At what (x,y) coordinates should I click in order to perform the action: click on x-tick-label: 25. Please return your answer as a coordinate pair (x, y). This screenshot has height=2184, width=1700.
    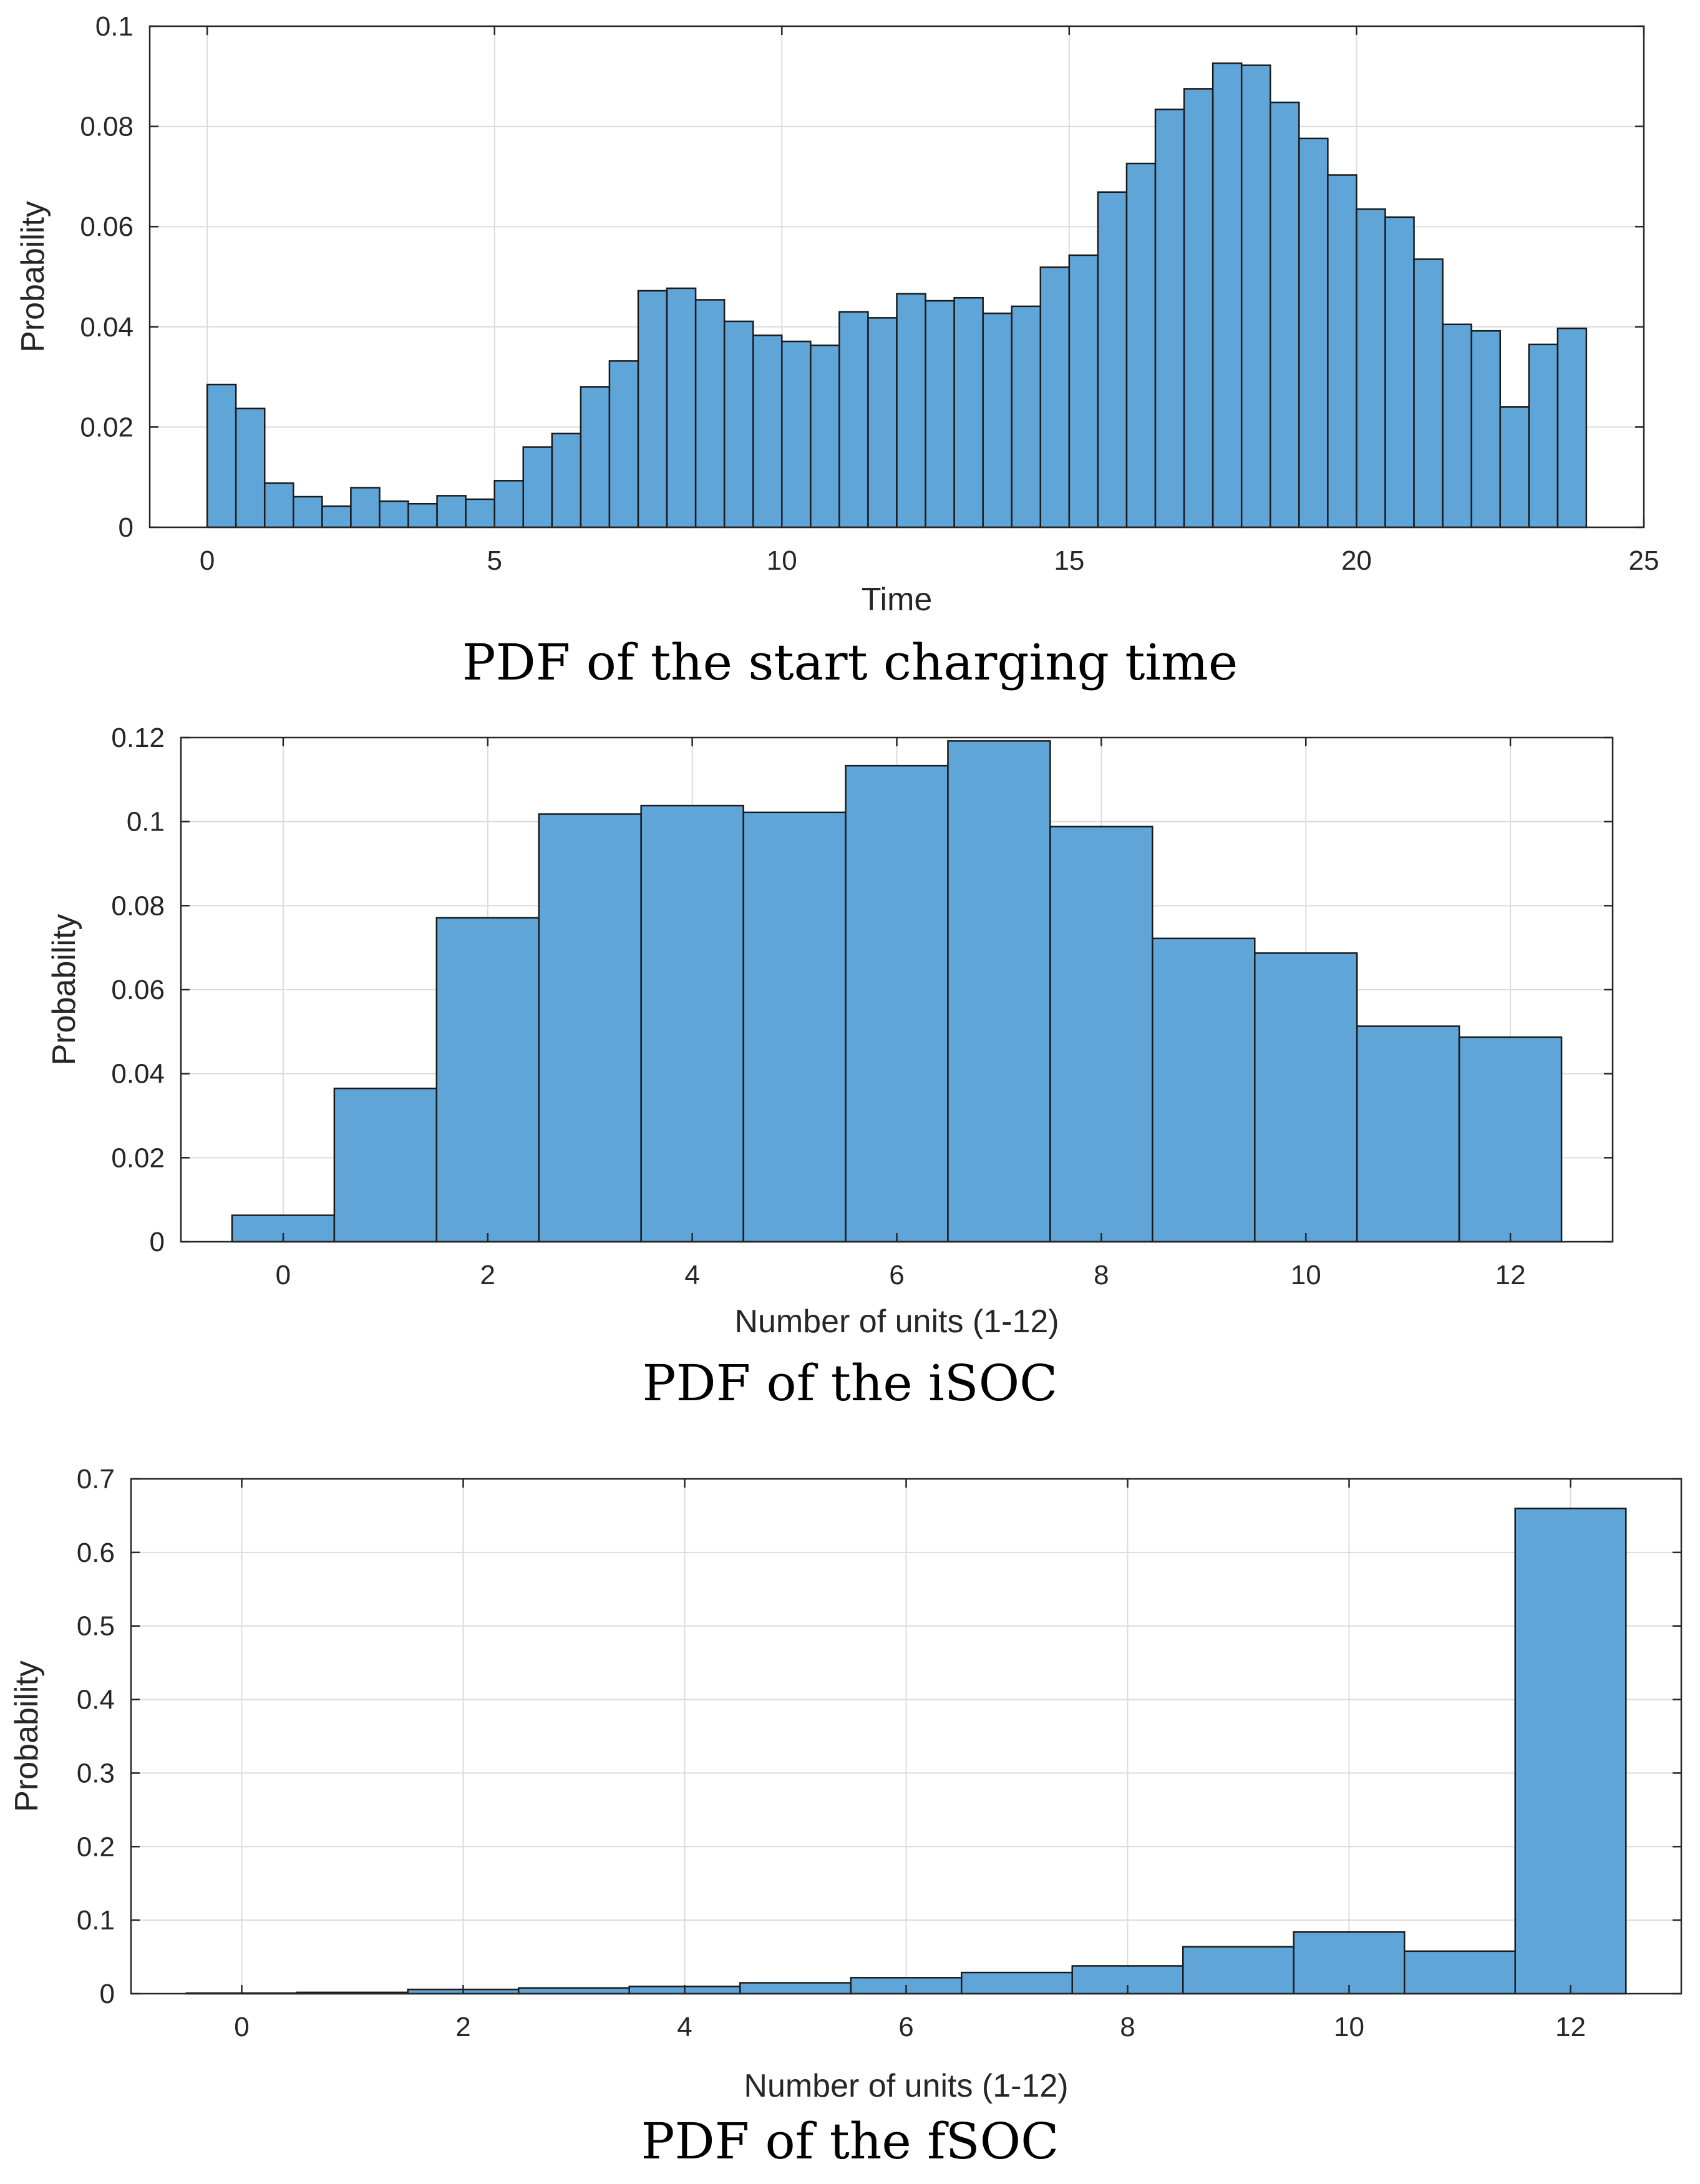
    Looking at the image, I should click on (1644, 560).